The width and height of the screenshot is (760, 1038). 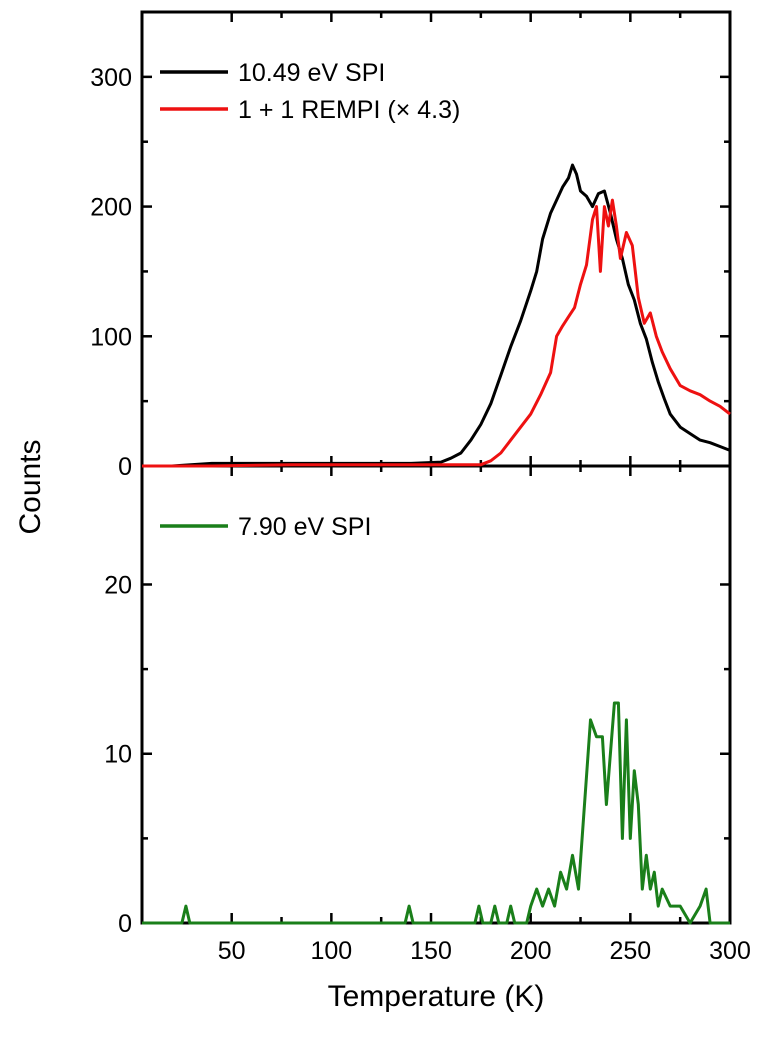 I want to click on legend-label: 1 + 1 REMPI (× 4.3), so click(x=349, y=110).